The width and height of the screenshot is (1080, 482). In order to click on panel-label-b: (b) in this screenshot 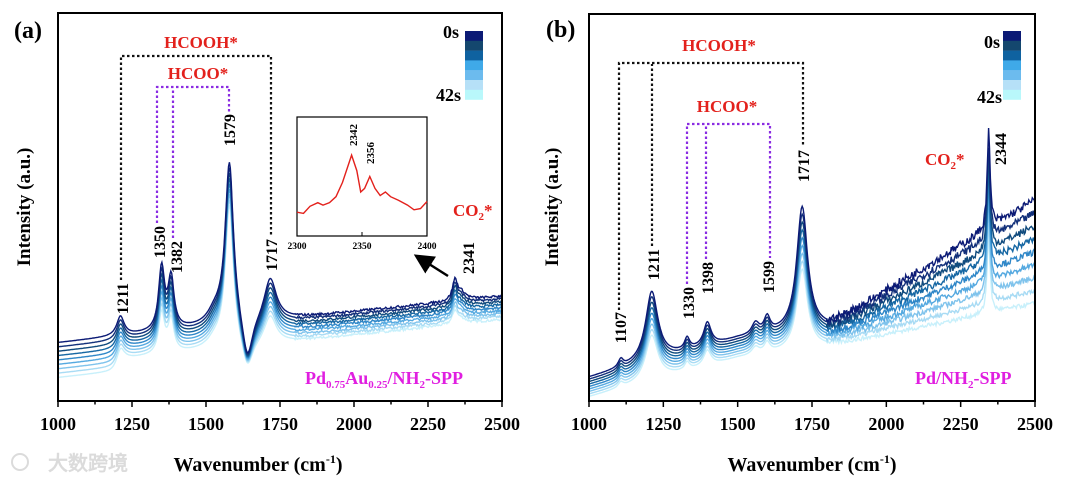, I will do `click(560, 30)`.